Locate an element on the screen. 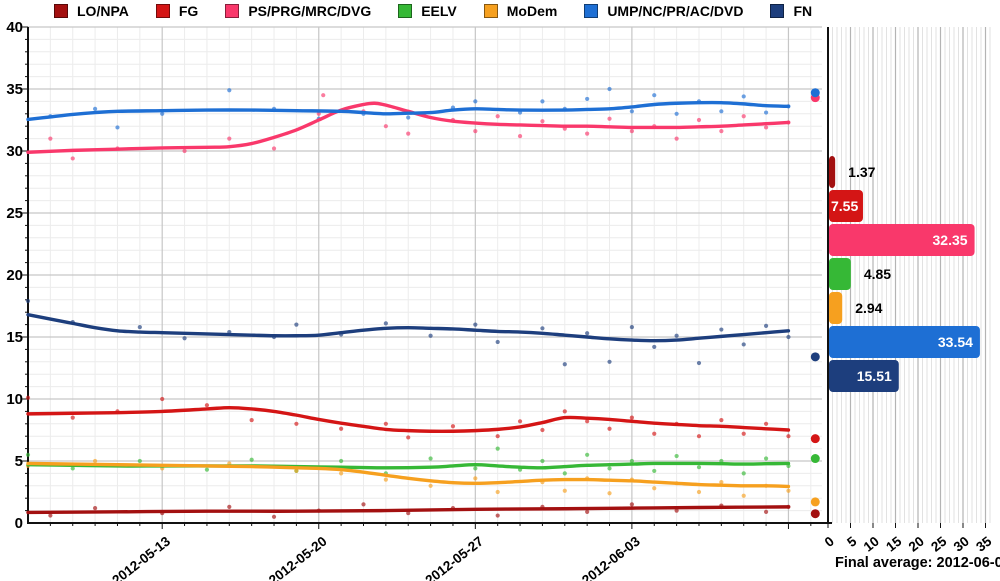 The height and width of the screenshot is (581, 1000). legend-label: EELV is located at coordinates (439, 11).